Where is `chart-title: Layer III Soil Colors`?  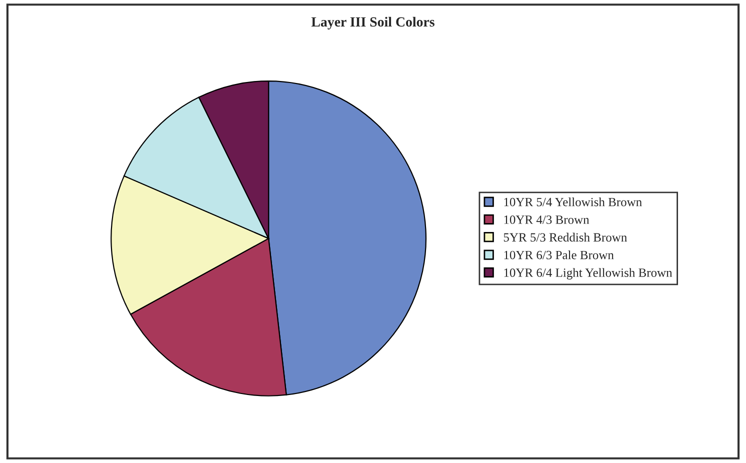
chart-title: Layer III Soil Colors is located at coordinates (372, 23).